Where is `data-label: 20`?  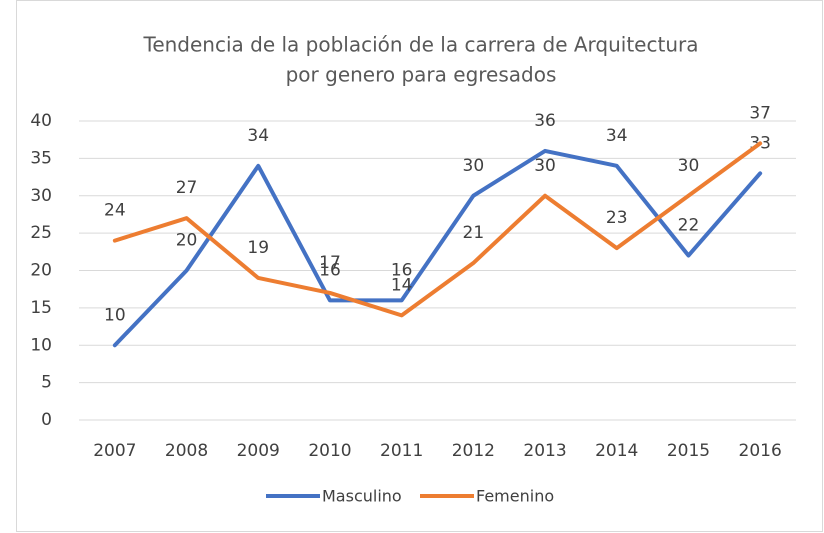 data-label: 20 is located at coordinates (187, 241).